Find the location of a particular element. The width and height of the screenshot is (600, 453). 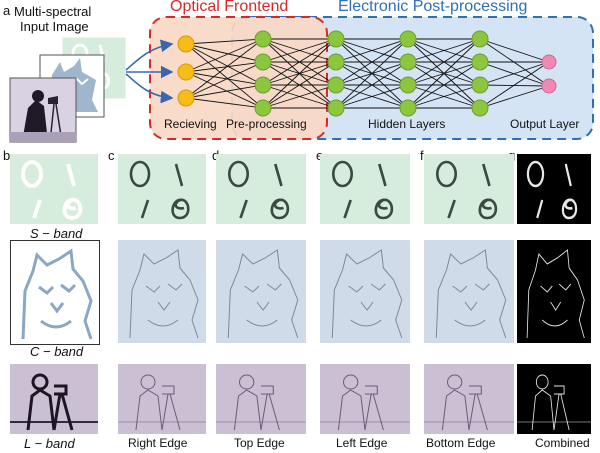

column-label-right-edge: Right Edge is located at coordinates (158, 443).